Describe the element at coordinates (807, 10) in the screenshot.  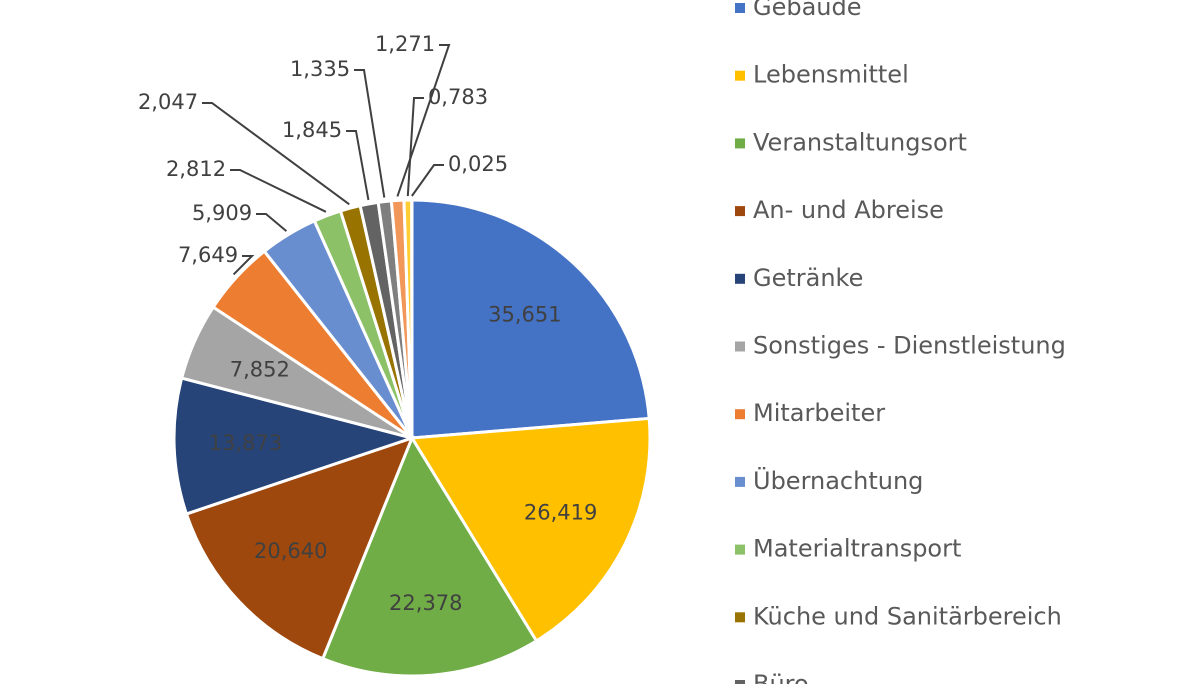
I see `legend-label: Gebäude` at that location.